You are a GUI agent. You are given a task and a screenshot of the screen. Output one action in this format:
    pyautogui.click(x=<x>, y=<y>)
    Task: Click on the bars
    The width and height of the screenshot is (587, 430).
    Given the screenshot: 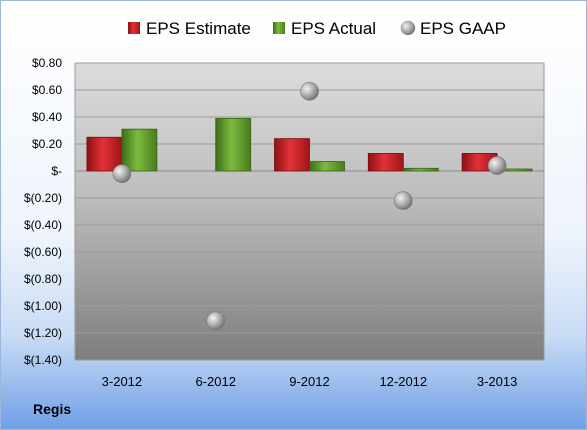 What is the action you would take?
    pyautogui.click(x=309, y=144)
    